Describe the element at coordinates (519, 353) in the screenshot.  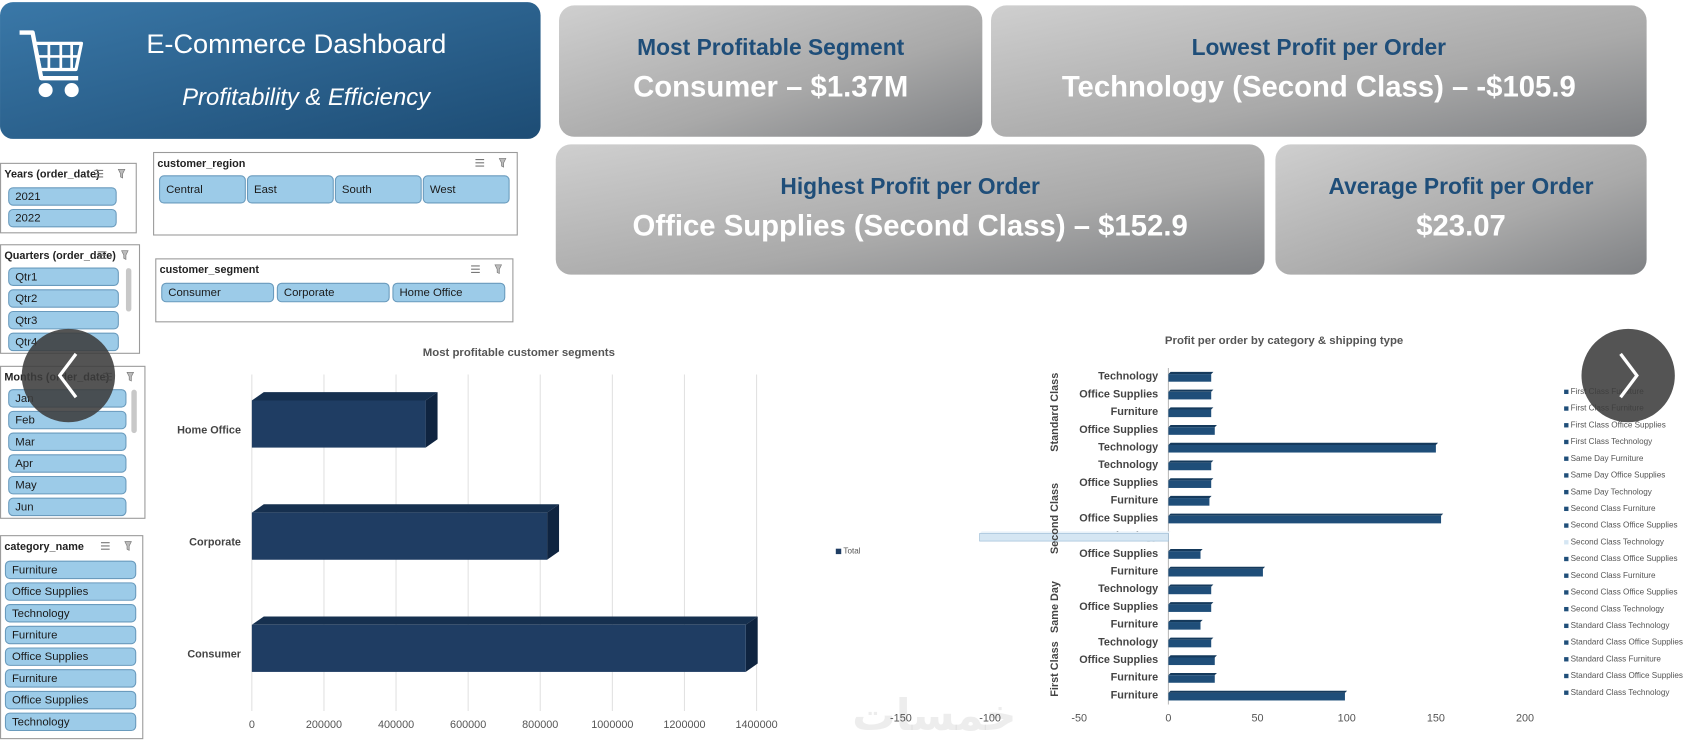
I see `chart-title: Most profitable customer segments` at that location.